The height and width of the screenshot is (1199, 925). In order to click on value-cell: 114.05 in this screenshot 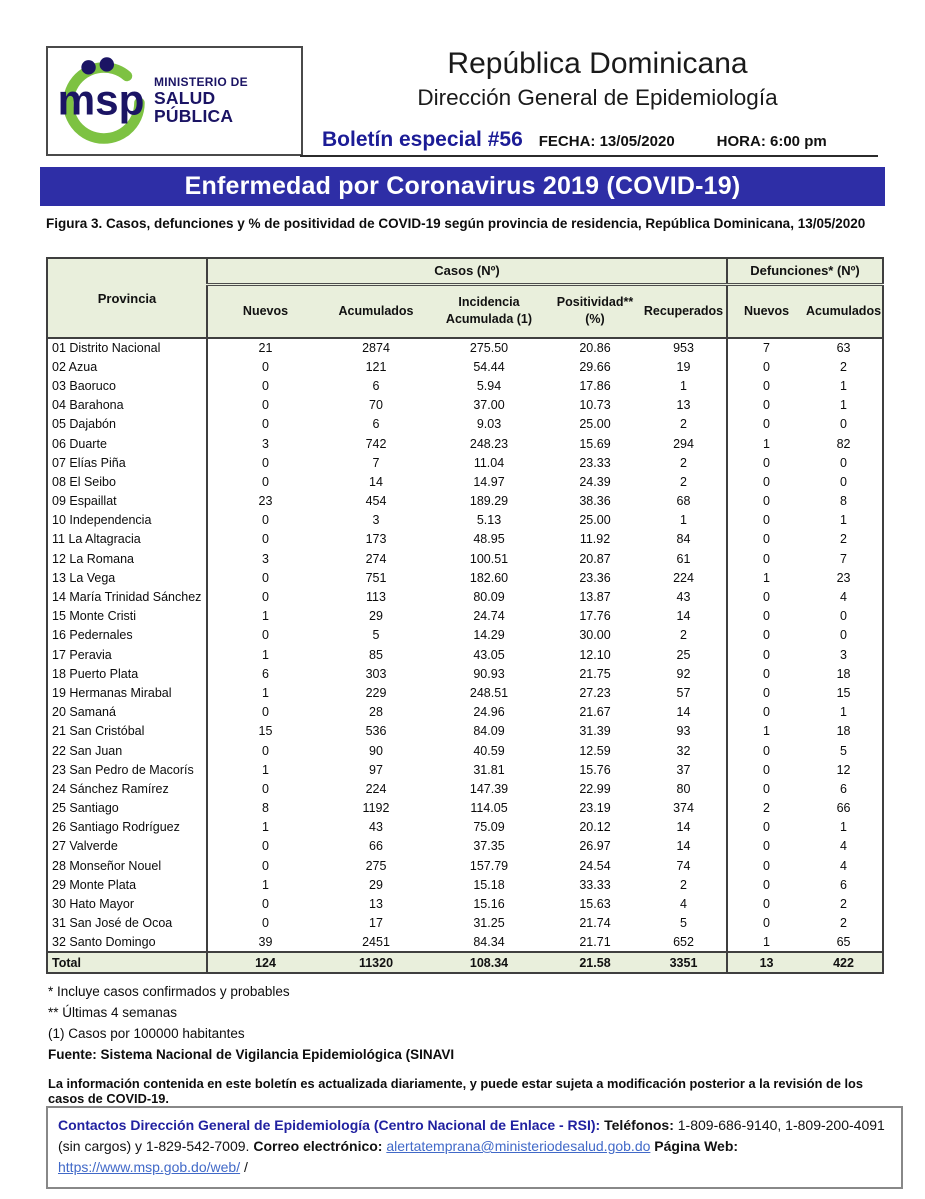, I will do `click(489, 808)`.